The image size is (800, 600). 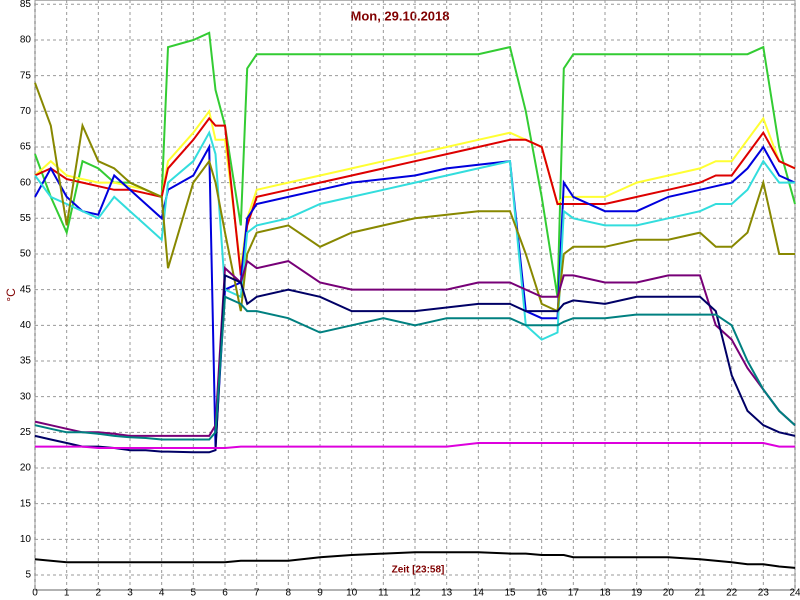 I want to click on x-tick-label: 17, so click(x=574, y=593).